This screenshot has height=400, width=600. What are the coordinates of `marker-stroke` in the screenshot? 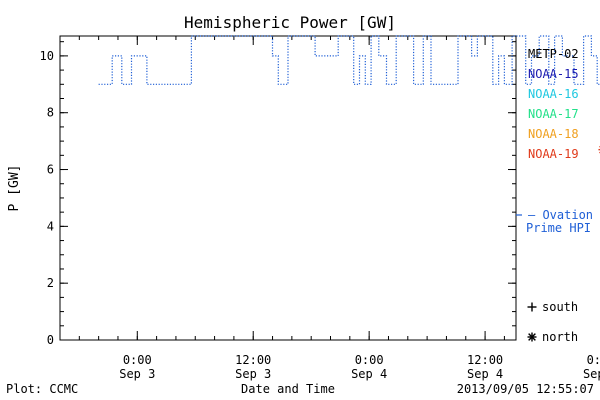 It's located at (532, 337).